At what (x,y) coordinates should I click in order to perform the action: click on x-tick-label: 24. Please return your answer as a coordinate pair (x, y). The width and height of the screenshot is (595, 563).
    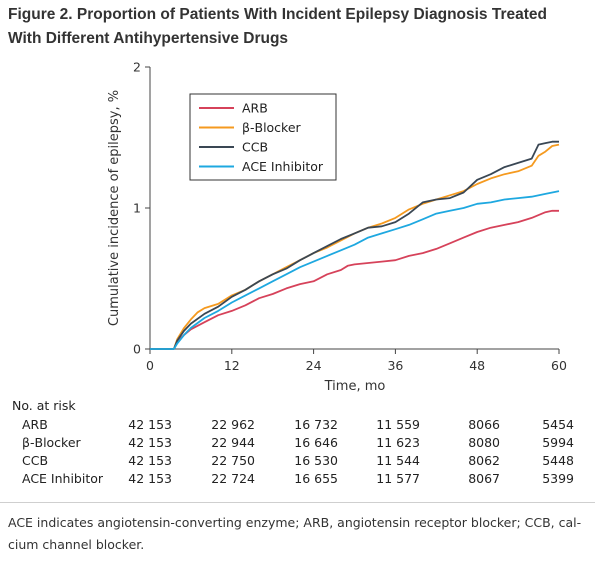
    Looking at the image, I should click on (314, 365).